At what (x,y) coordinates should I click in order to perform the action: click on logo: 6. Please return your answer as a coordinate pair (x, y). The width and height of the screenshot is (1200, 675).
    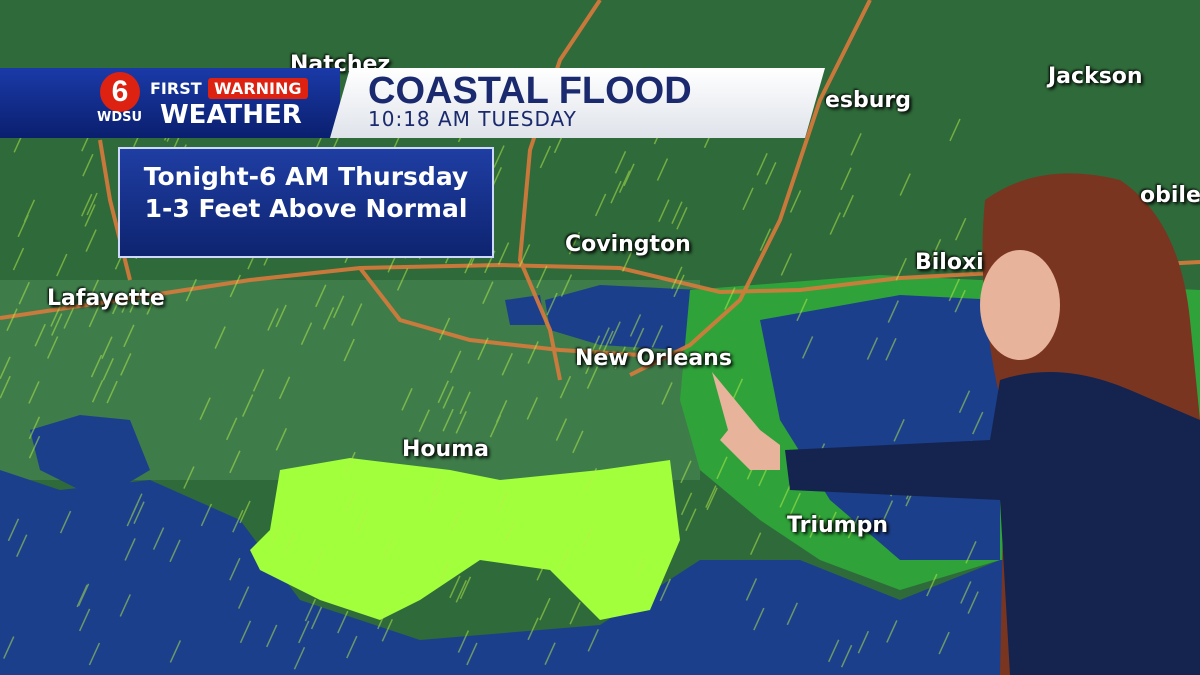
    Looking at the image, I should click on (120, 92).